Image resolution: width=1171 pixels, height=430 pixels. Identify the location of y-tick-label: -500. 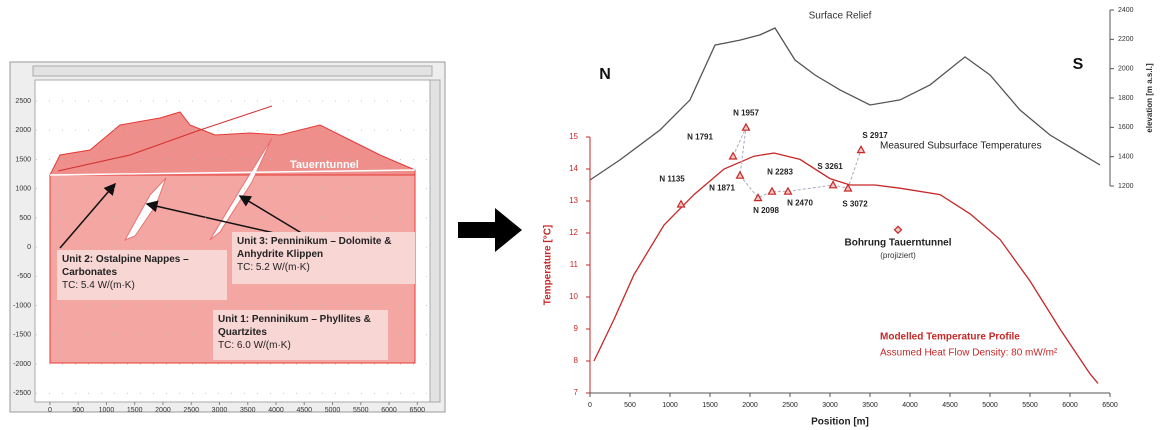
(24, 276).